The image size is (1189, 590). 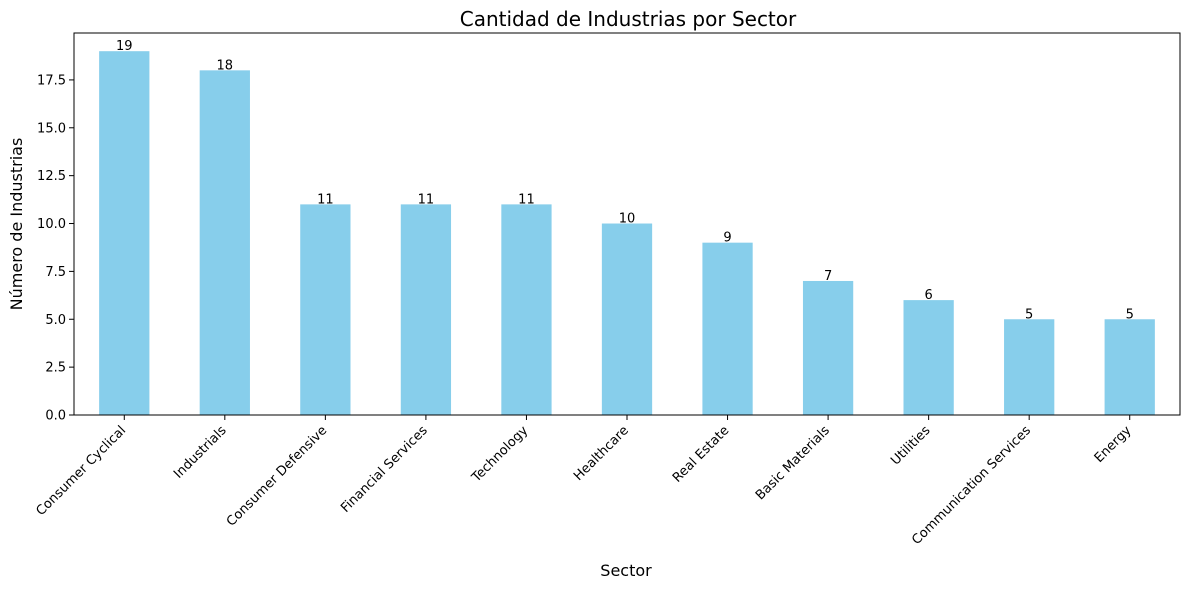 I want to click on y-tick-label: 10.0, so click(x=51, y=224).